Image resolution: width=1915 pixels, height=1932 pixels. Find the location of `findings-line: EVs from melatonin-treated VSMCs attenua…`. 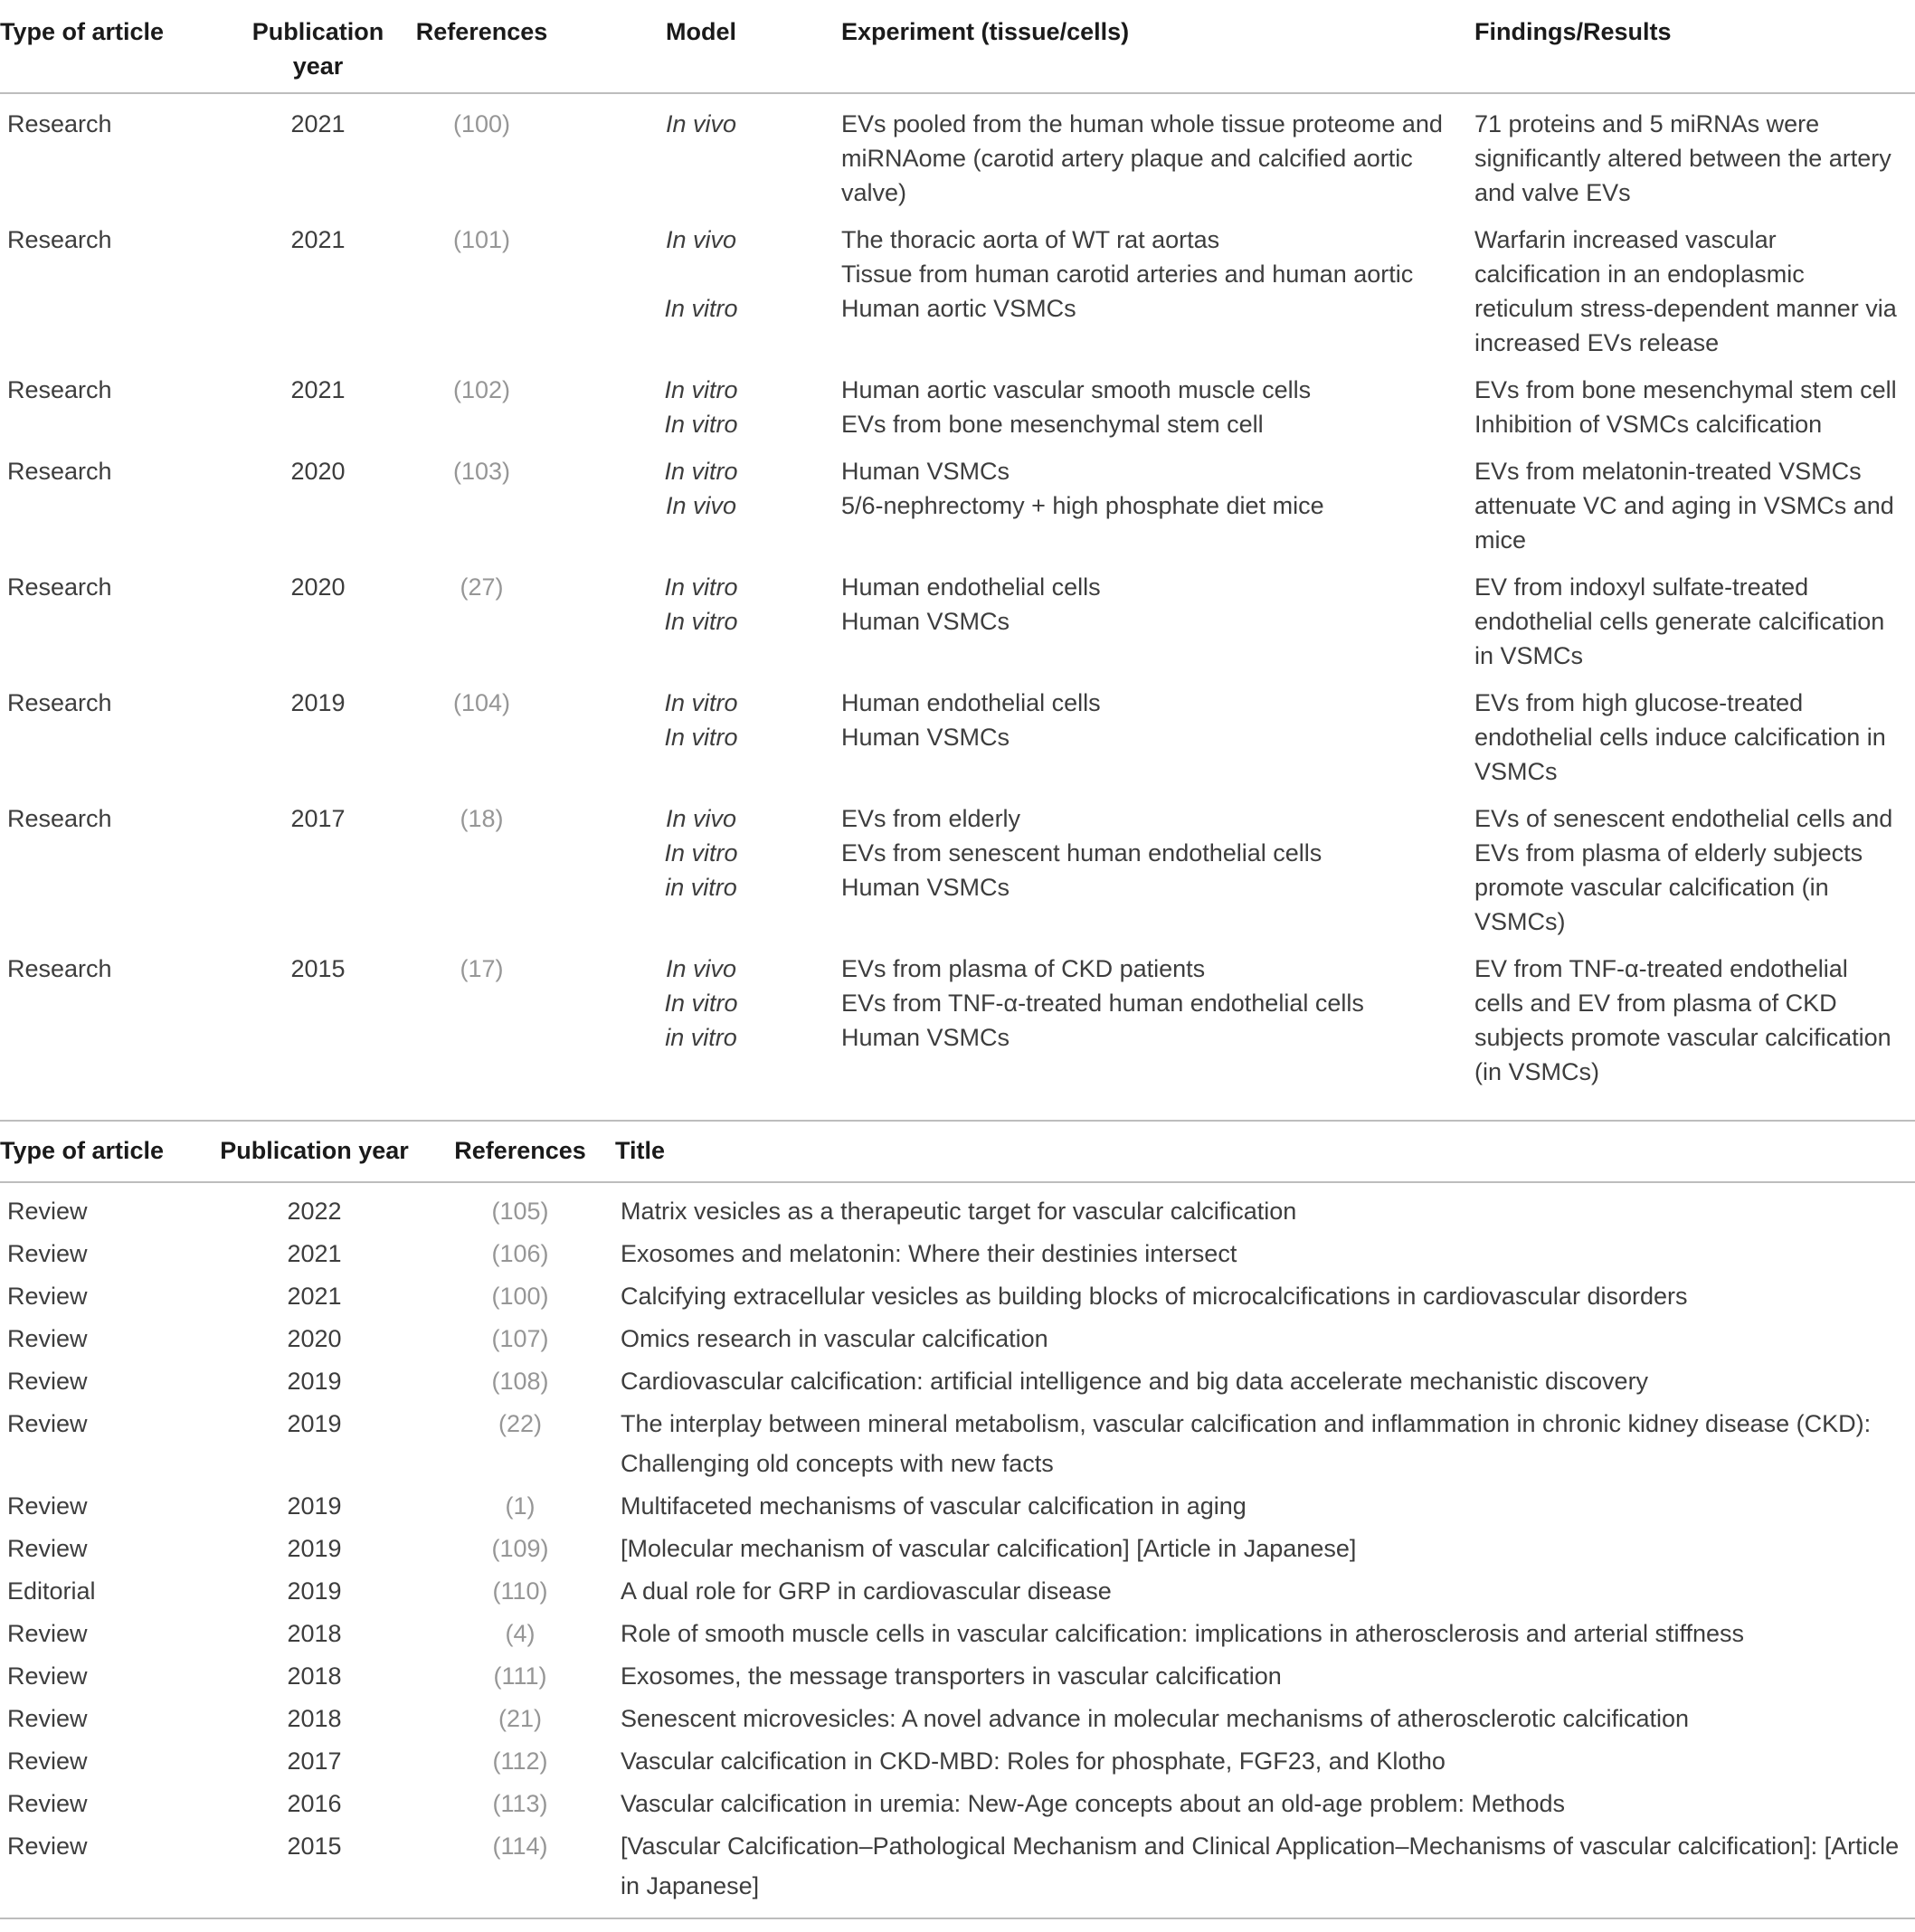

findings-line: EVs from melatonin-treated VSMCs attenua… is located at coordinates (1684, 506).